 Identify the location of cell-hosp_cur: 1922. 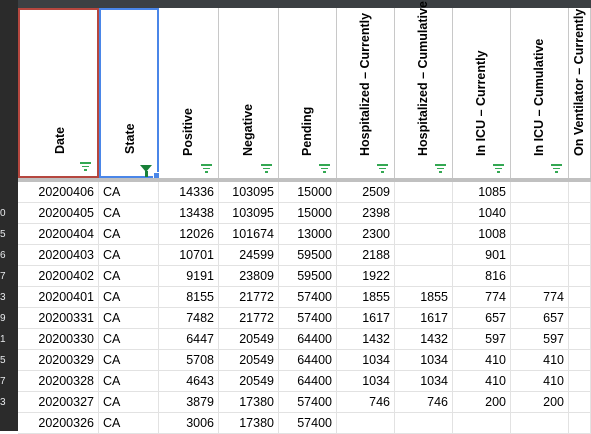
(366, 276).